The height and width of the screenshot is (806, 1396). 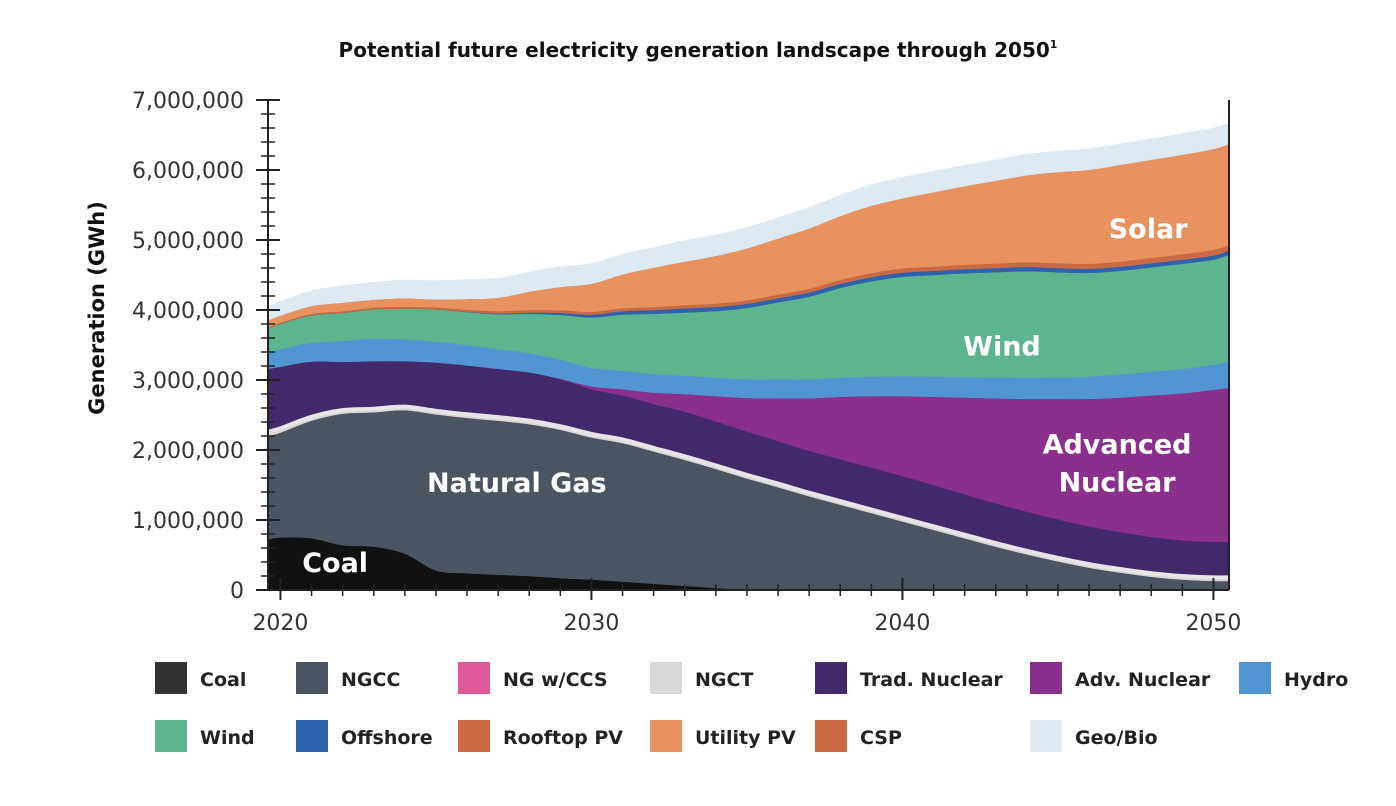 What do you see at coordinates (831, 678) in the screenshot?
I see `legend-swatch-trad-nuclear` at bounding box center [831, 678].